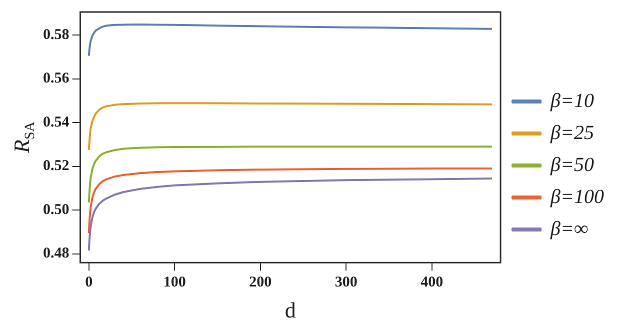 The height and width of the screenshot is (329, 618). What do you see at coordinates (56, 210) in the screenshot?
I see `y-tick-label: 0.50` at bounding box center [56, 210].